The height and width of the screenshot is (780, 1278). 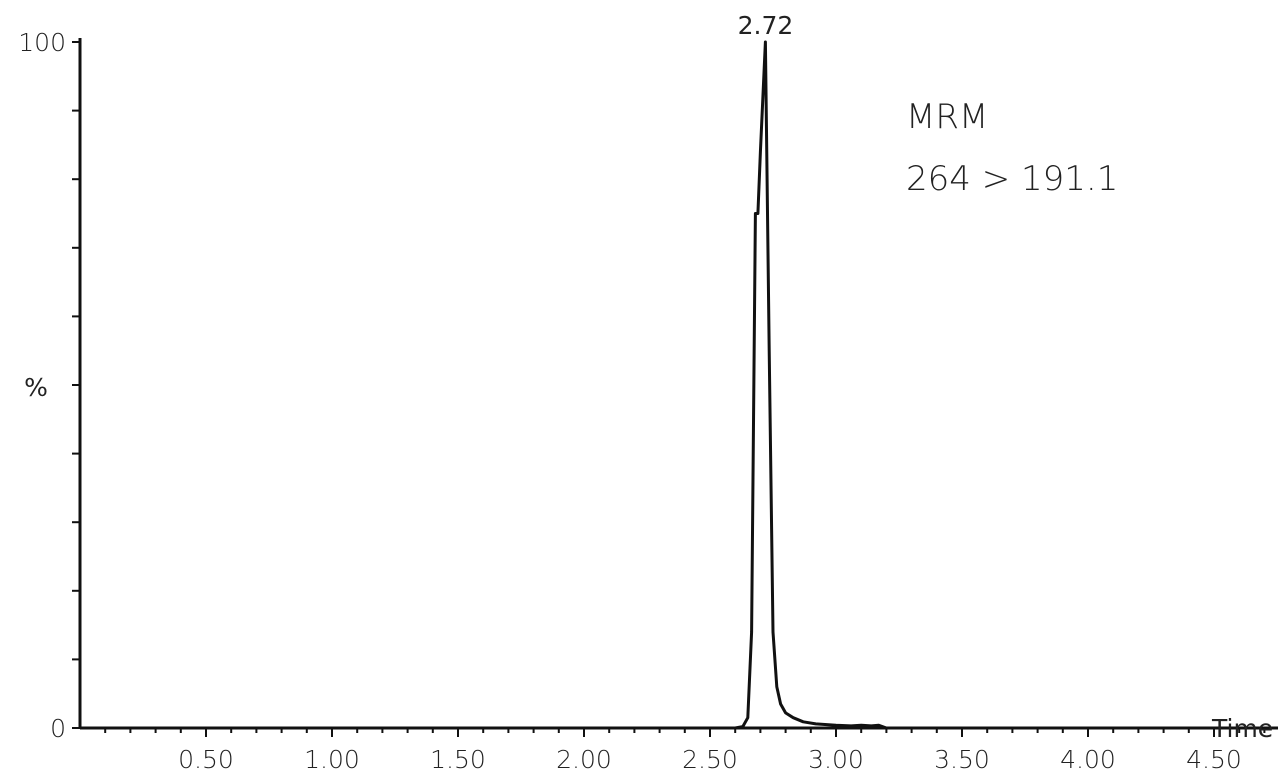 What do you see at coordinates (673, 750) in the screenshot?
I see `x-axis: 0.50 1.00 1.50 2.00 2.50 3.00 3.50 4.00 4.50` at bounding box center [673, 750].